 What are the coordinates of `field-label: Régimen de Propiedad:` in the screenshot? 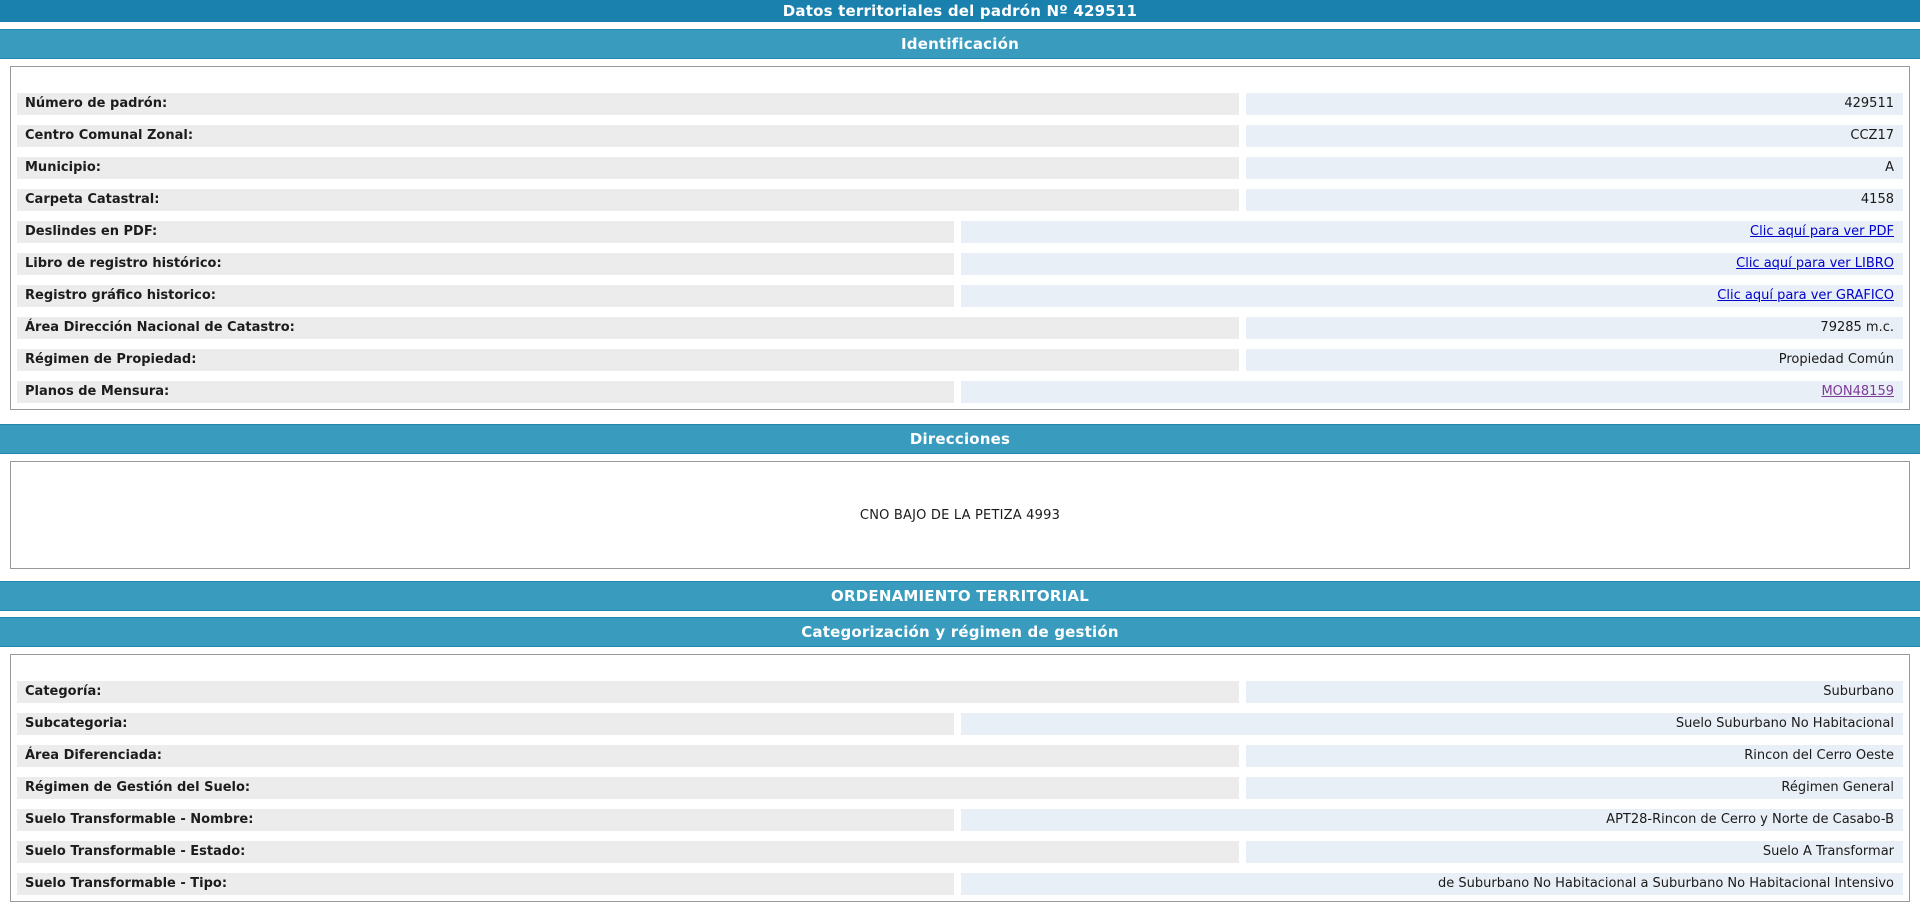 It's located at (628, 360).